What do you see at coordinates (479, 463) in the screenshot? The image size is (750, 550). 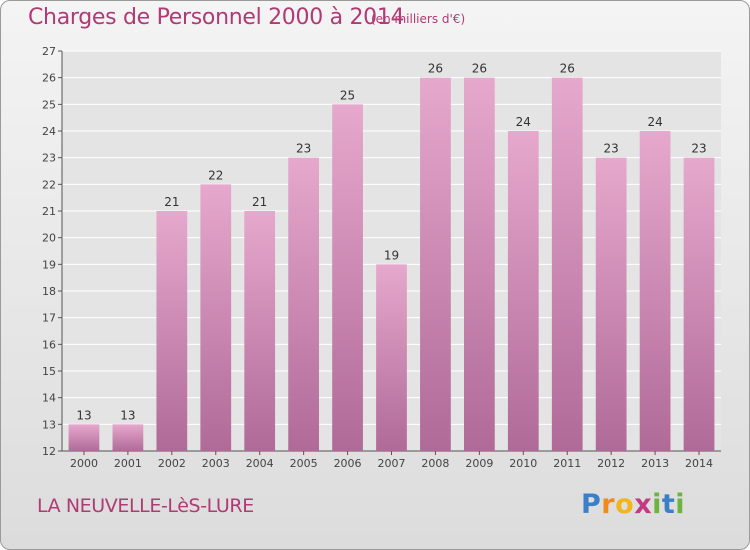 I see `x-tick-label: 2009` at bounding box center [479, 463].